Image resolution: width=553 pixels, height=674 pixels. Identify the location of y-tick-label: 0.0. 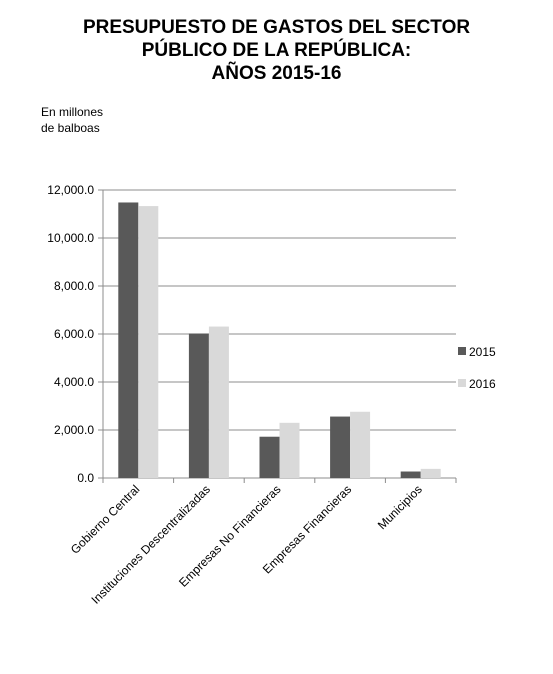
(85, 478).